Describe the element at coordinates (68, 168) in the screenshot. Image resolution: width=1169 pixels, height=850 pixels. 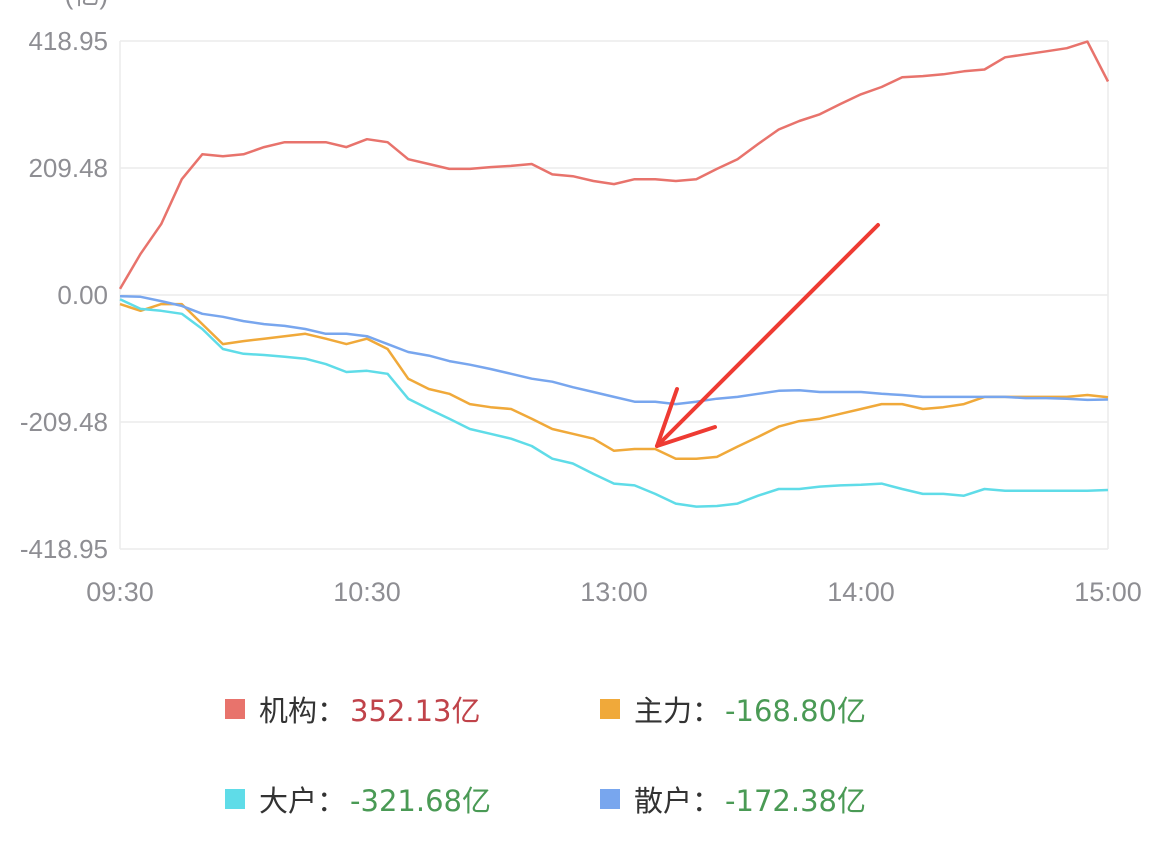
I see `y-tick-label: 209.48` at that location.